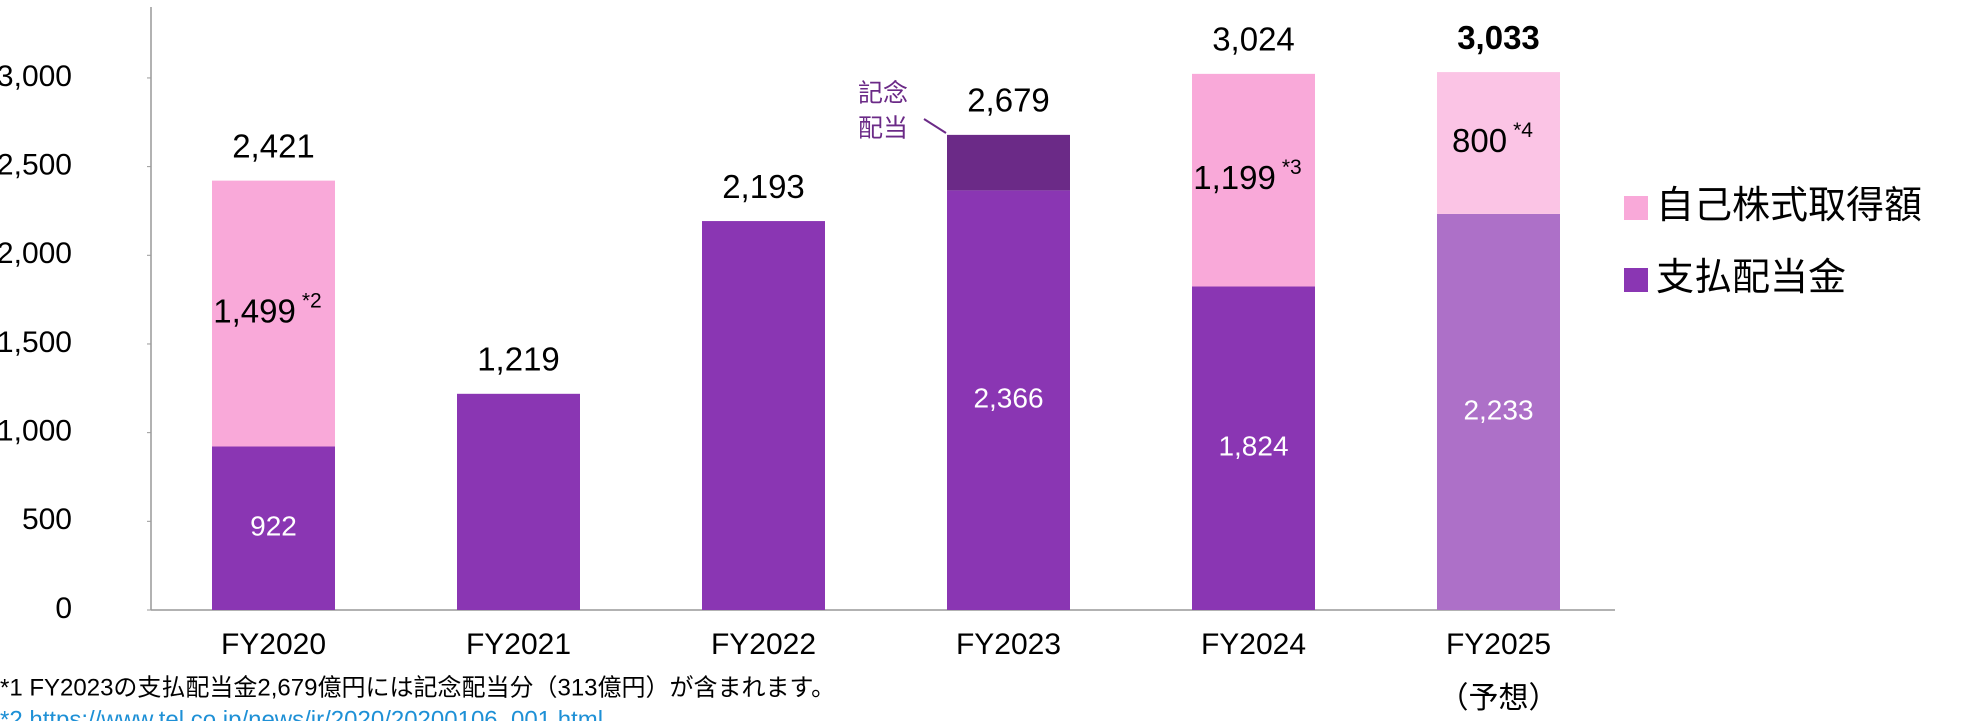  I want to click on total-label: 2,193, so click(763, 186).